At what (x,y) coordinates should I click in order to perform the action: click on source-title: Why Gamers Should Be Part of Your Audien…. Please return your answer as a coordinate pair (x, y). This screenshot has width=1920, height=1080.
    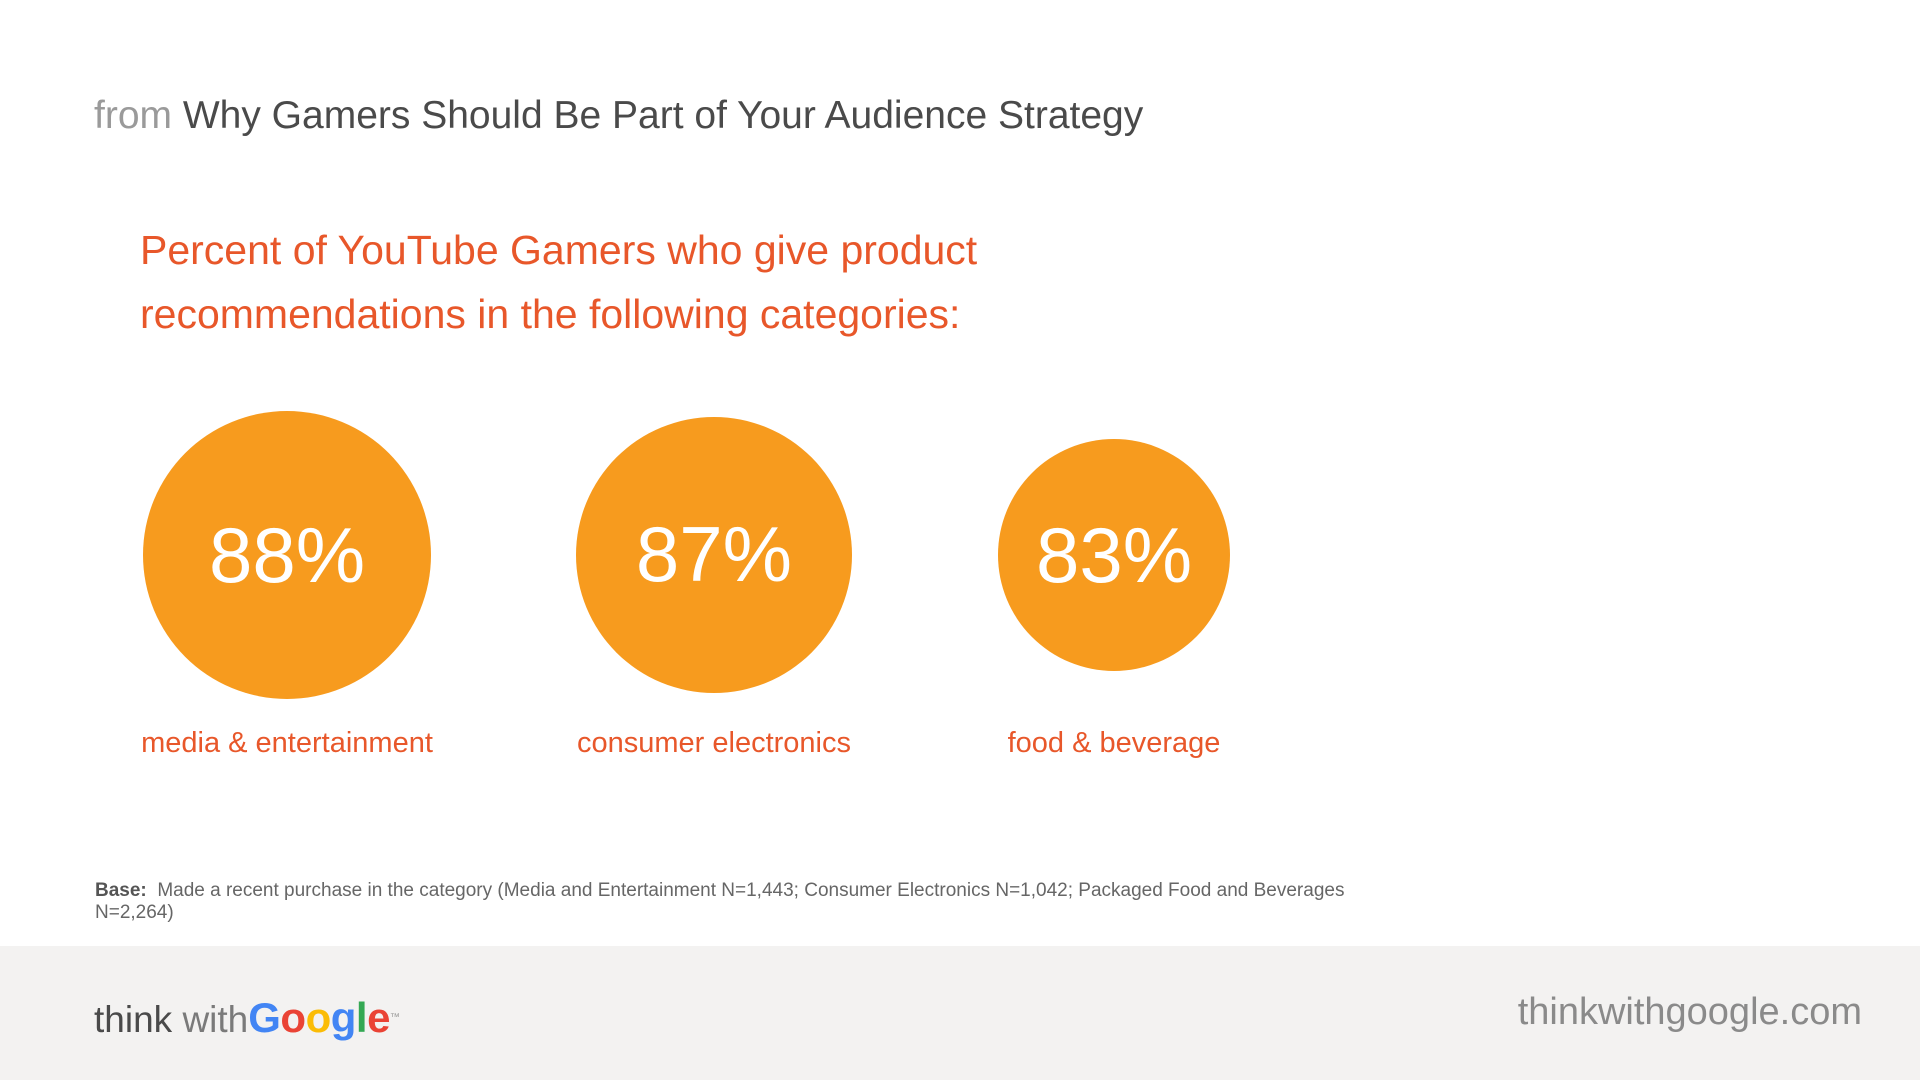
    Looking at the image, I should click on (663, 115).